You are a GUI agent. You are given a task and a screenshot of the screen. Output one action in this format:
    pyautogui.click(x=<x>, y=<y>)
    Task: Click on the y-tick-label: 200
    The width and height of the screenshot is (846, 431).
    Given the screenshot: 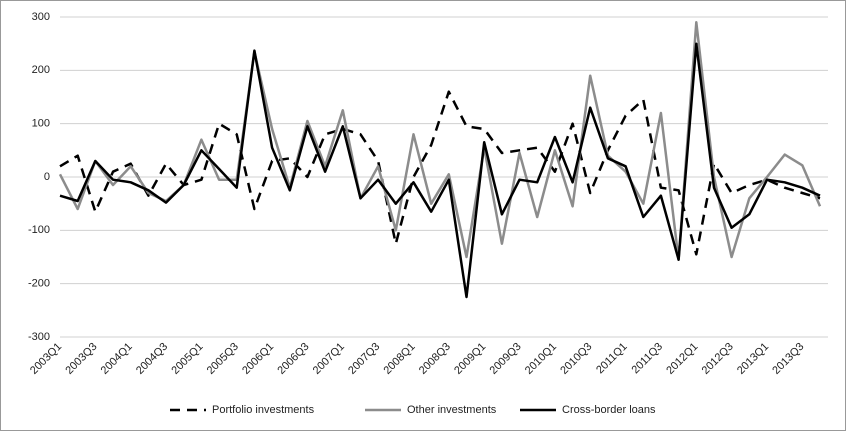 What is the action you would take?
    pyautogui.click(x=41, y=70)
    